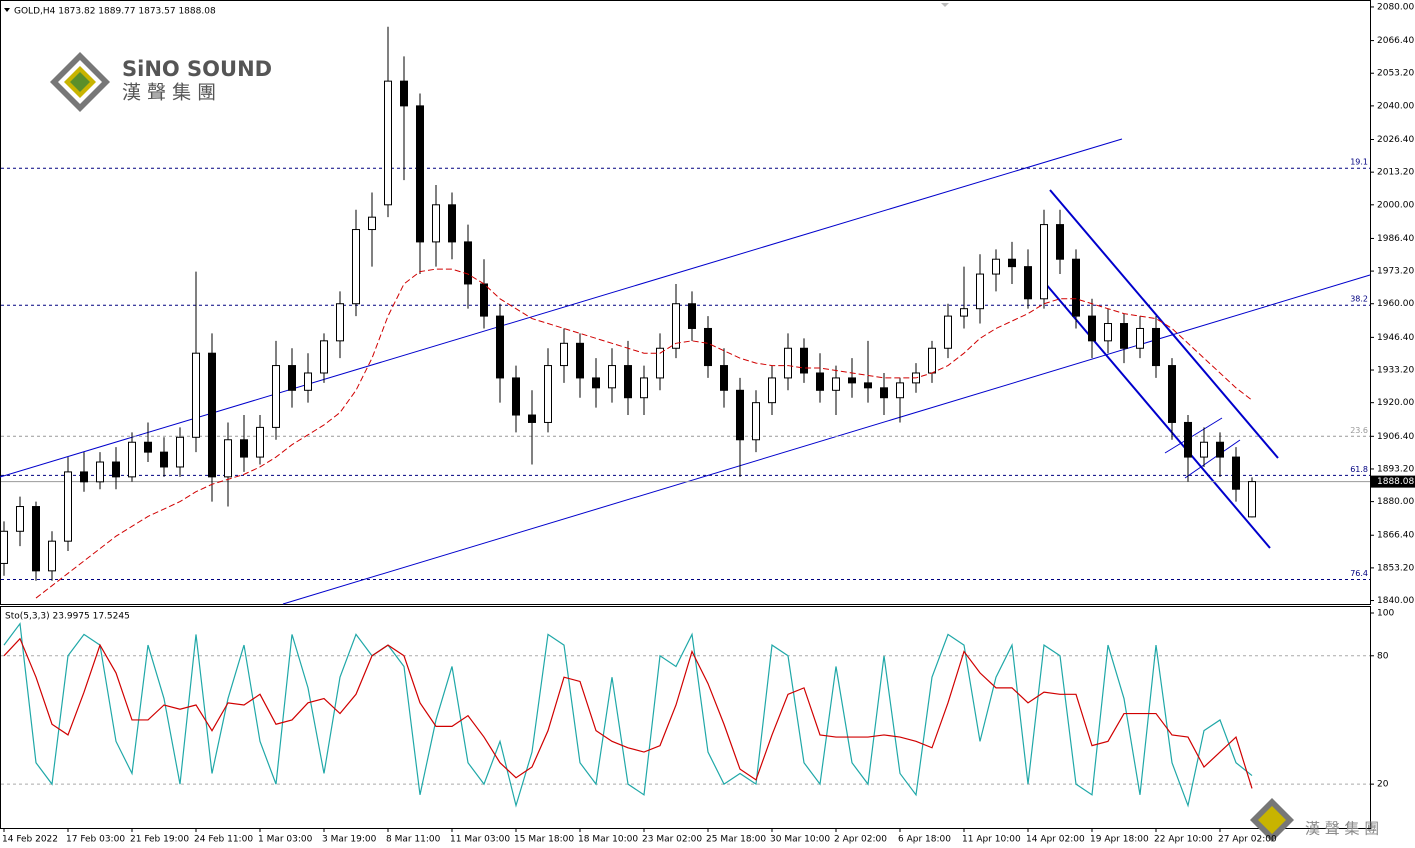 The image size is (1415, 848). What do you see at coordinates (1395, 173) in the screenshot?
I see `y-tick-label: 2013.20` at bounding box center [1395, 173].